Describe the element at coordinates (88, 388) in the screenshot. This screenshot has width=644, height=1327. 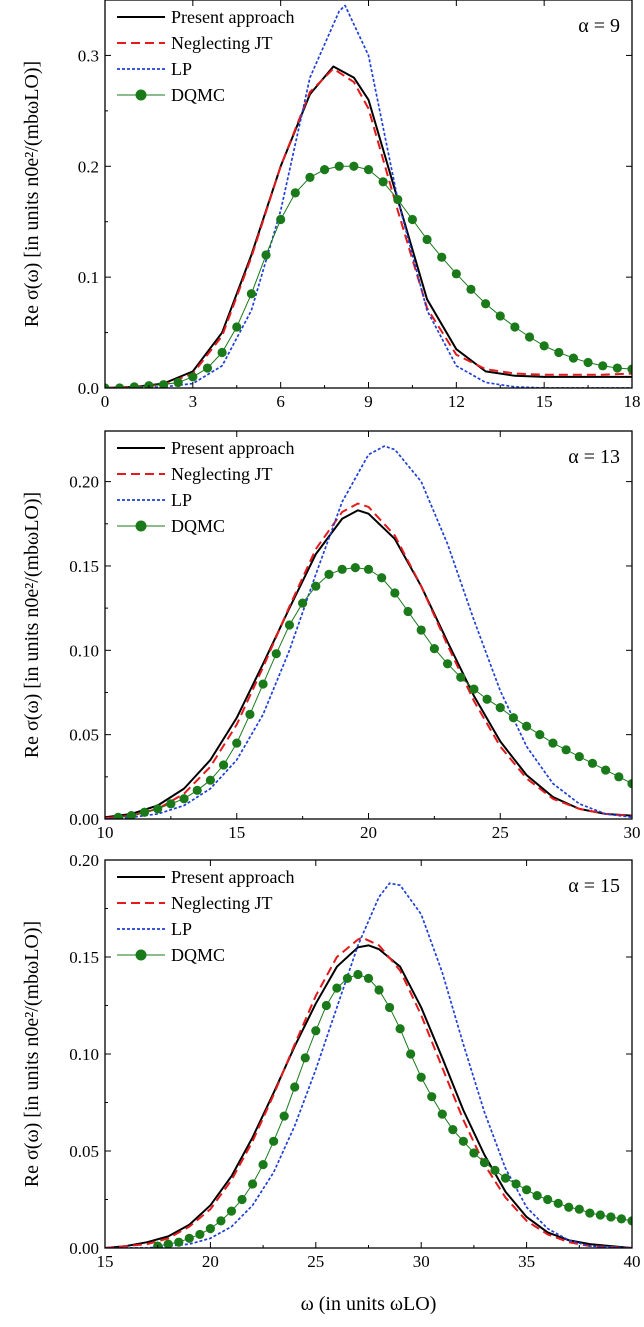
I see `y-tick-label: 0.0` at that location.